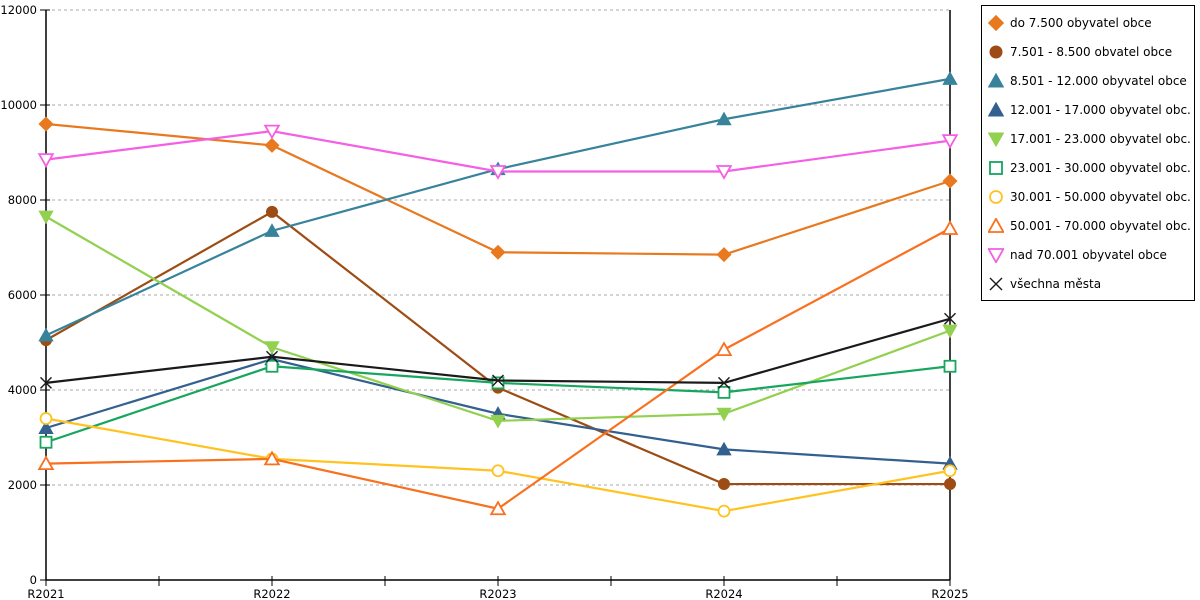 This screenshot has width=1200, height=600. Describe the element at coordinates (1056, 283) in the screenshot. I see `legend-label: všechna města` at that location.